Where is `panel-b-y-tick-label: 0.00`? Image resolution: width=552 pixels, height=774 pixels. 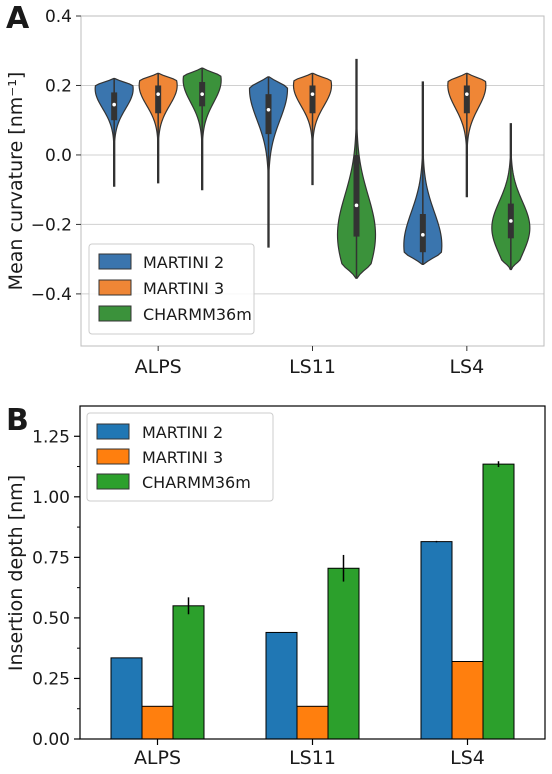
panel-b-y-tick-label: 0.00 is located at coordinates (51, 740).